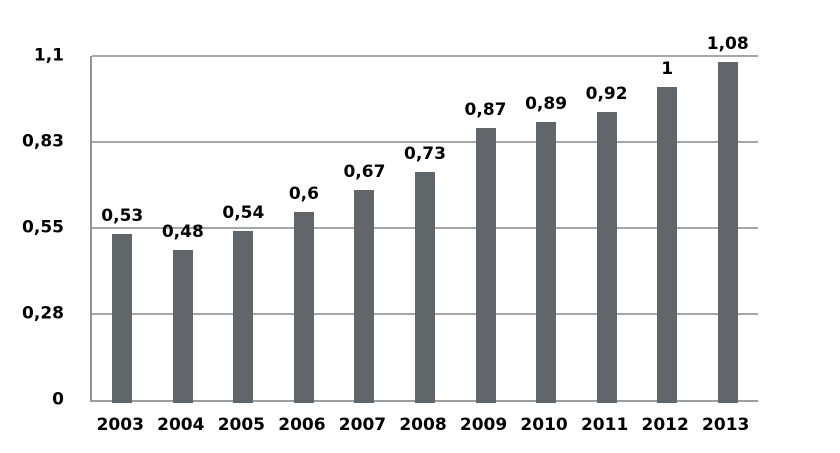 The image size is (840, 453). I want to click on bar-value-label: 0,48, so click(182, 231).